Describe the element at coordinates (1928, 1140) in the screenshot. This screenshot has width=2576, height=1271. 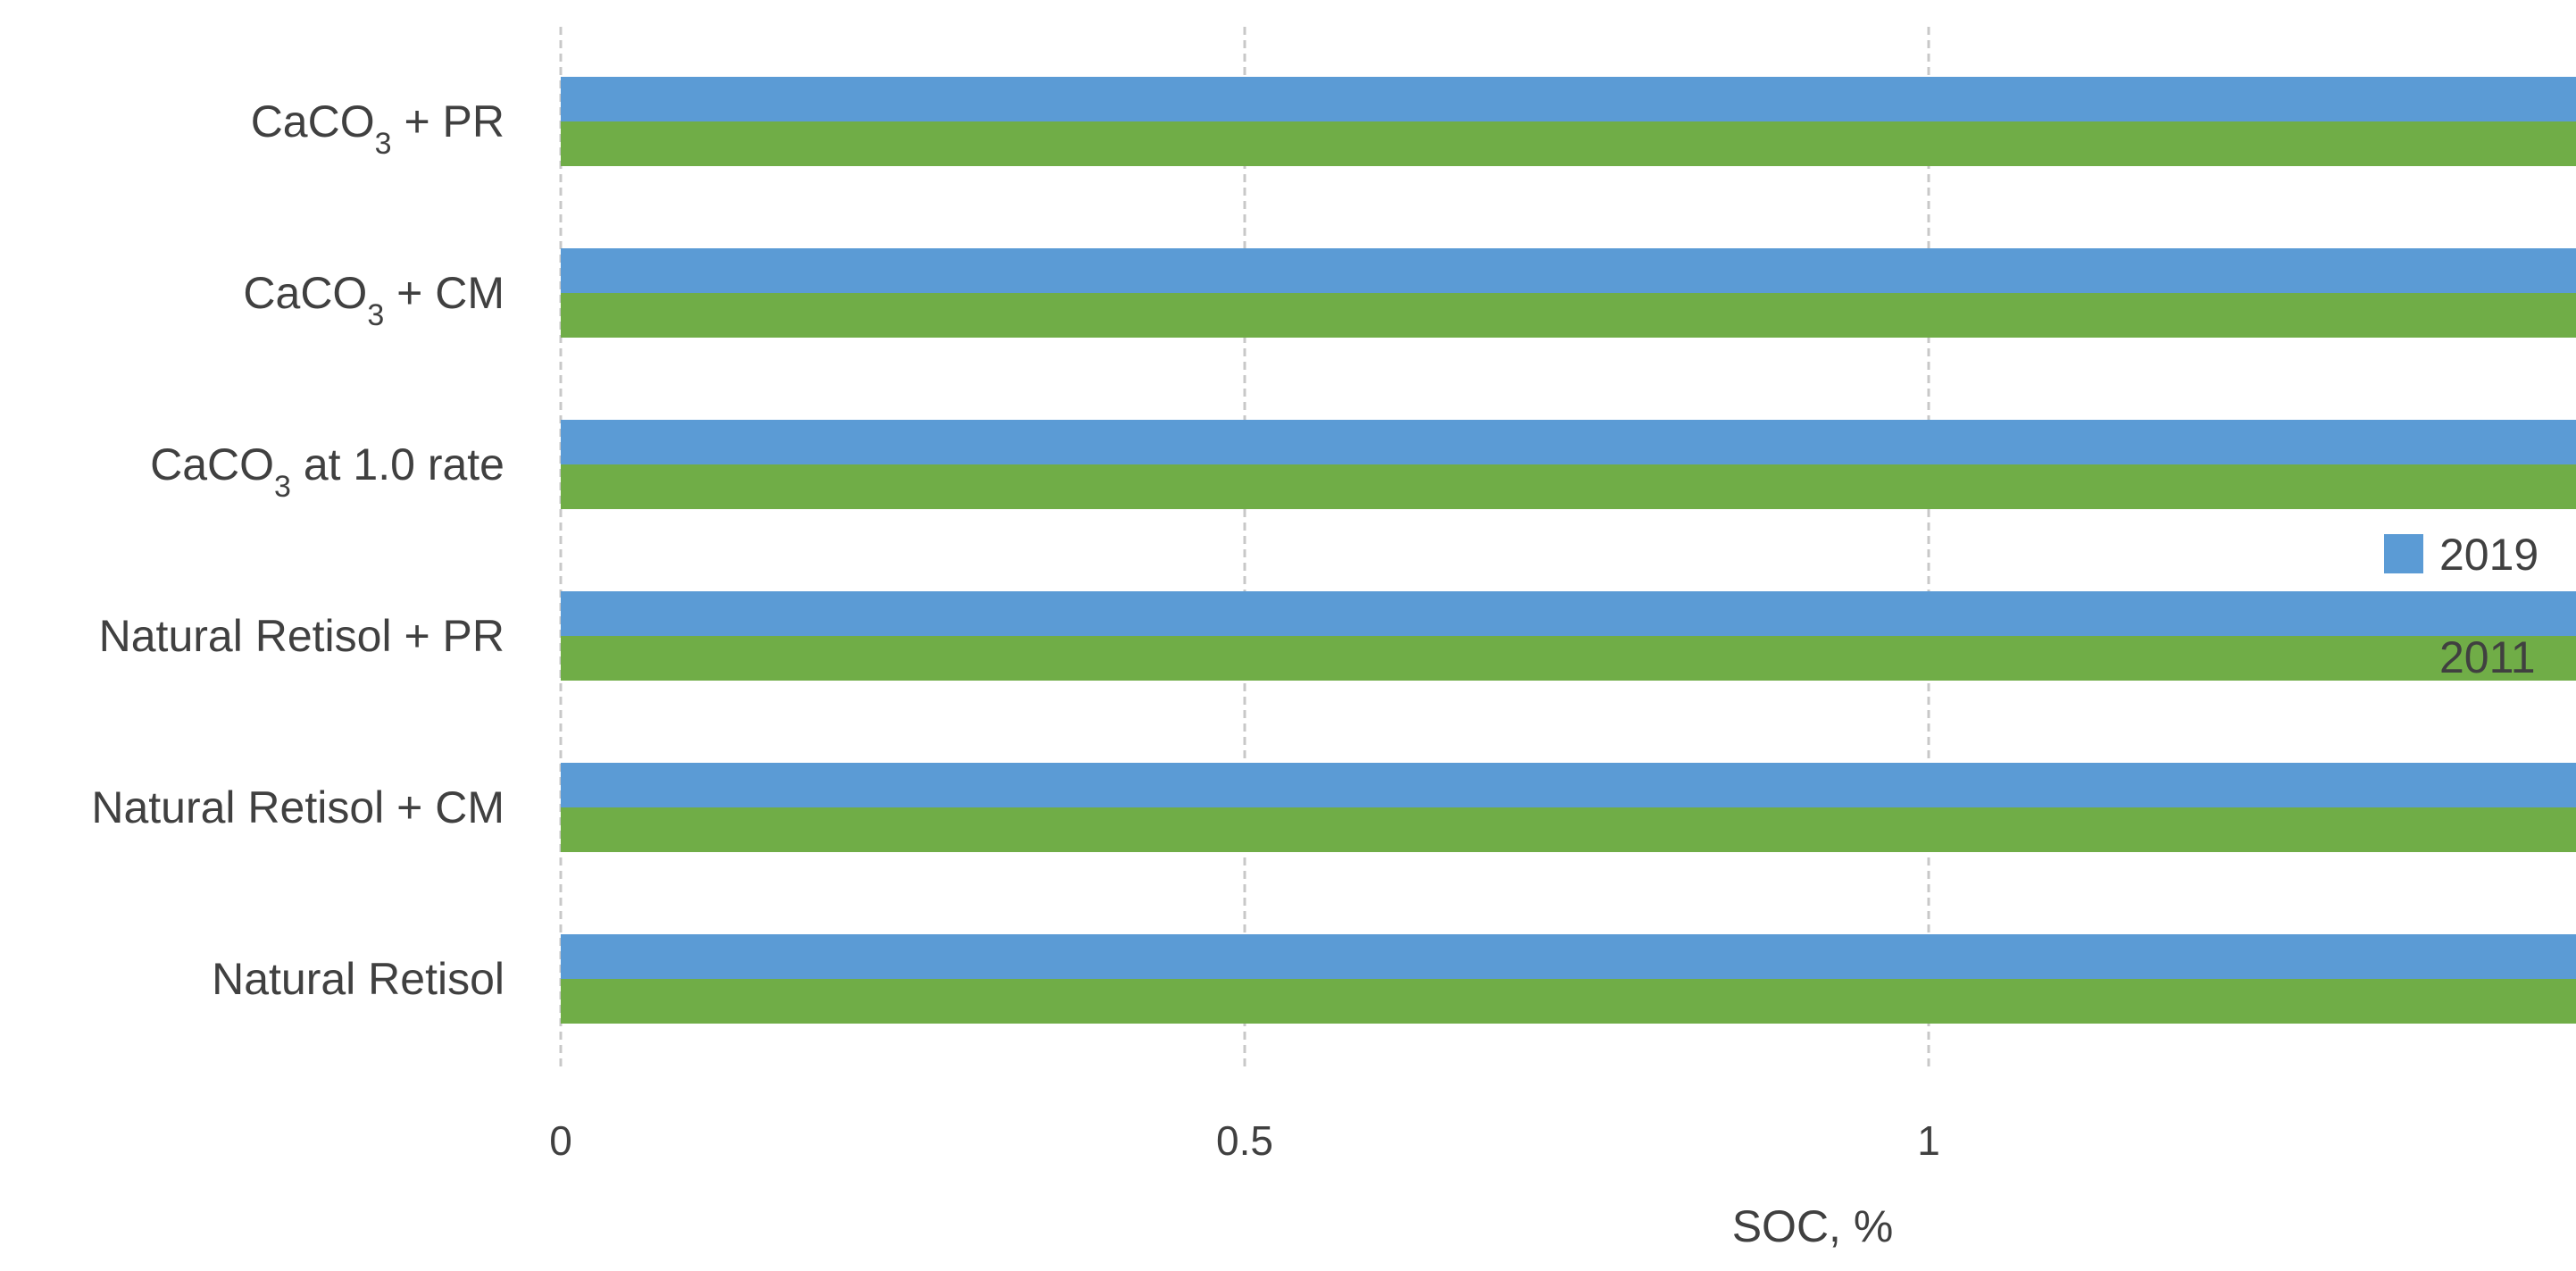
I see `x-tick-label: 1` at that location.